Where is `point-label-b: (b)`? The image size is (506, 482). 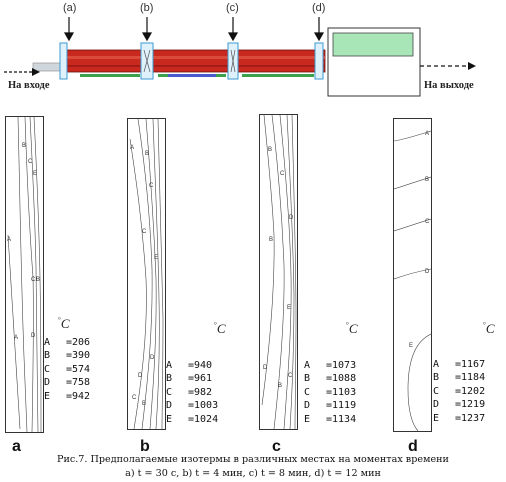
point-label-b: (b) is located at coordinates (147, 8).